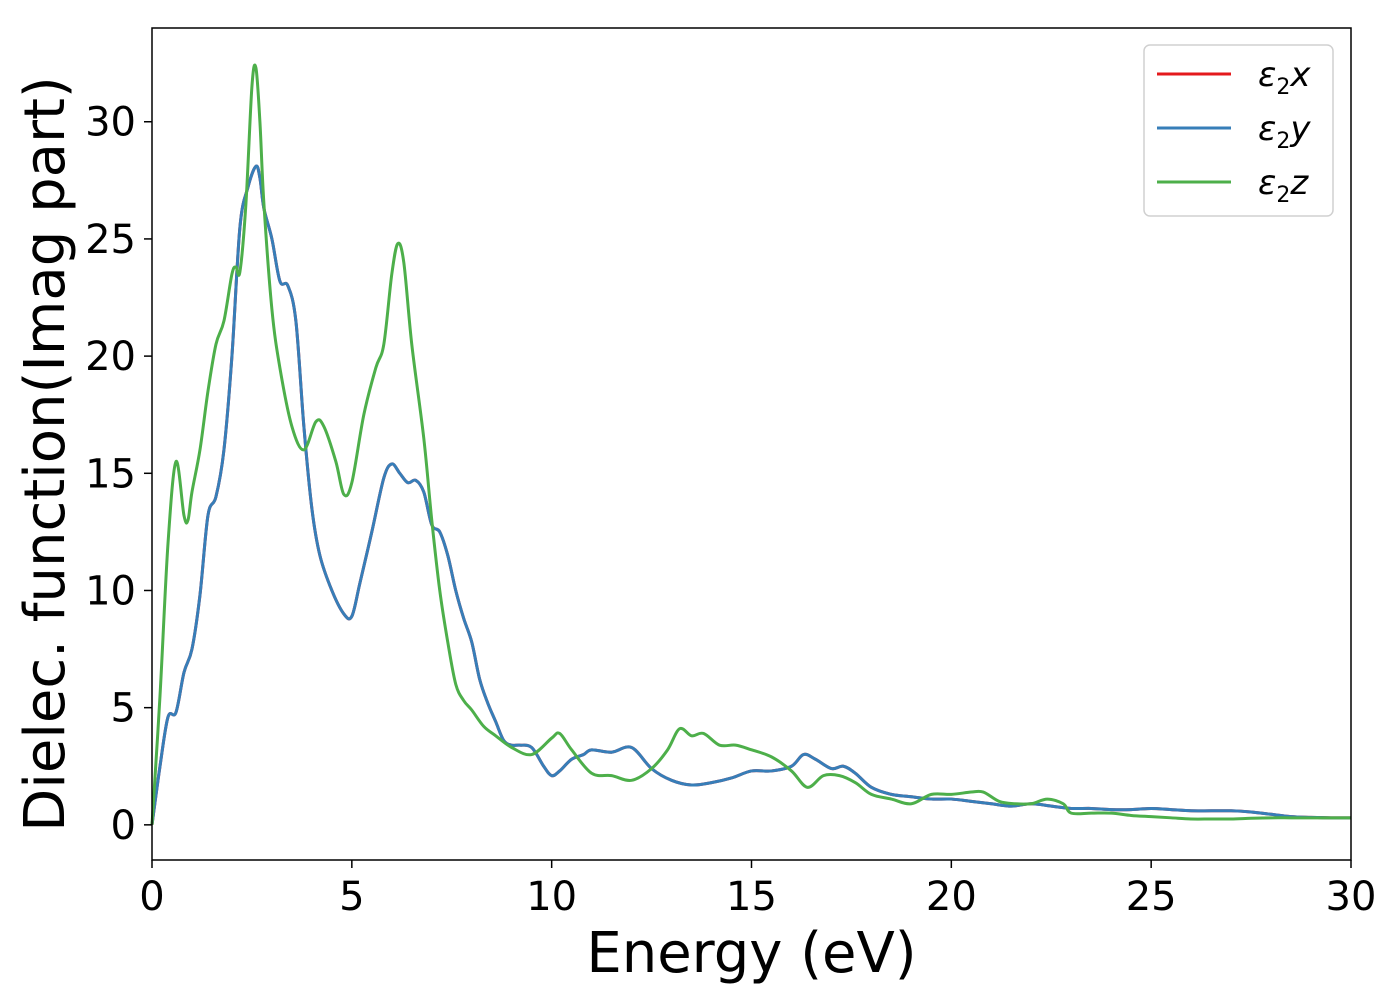 This screenshot has height=1000, width=1400. What do you see at coordinates (1283, 185) in the screenshot?
I see `legend-label-z: ε2z` at bounding box center [1283, 185].